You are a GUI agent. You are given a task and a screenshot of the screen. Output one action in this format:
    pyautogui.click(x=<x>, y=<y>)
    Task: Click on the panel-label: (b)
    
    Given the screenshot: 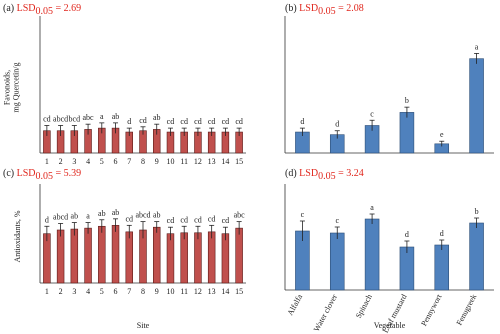 What is the action you would take?
    pyautogui.click(x=292, y=8)
    